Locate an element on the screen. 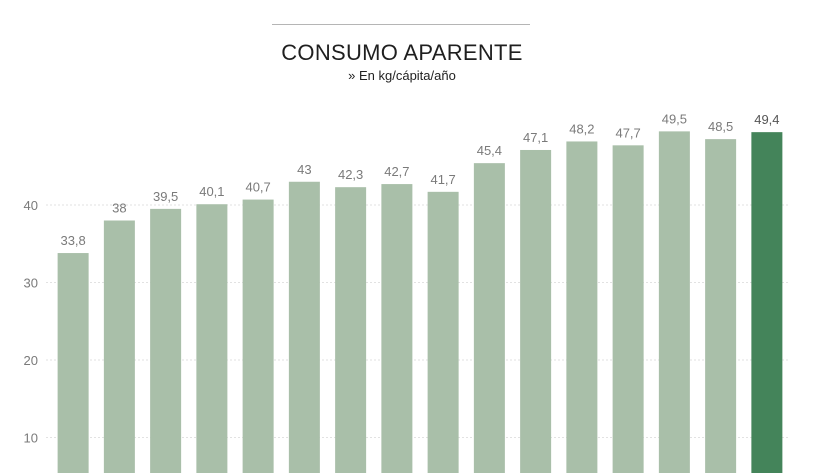  bar-value-label: 49,5 is located at coordinates (674, 118).